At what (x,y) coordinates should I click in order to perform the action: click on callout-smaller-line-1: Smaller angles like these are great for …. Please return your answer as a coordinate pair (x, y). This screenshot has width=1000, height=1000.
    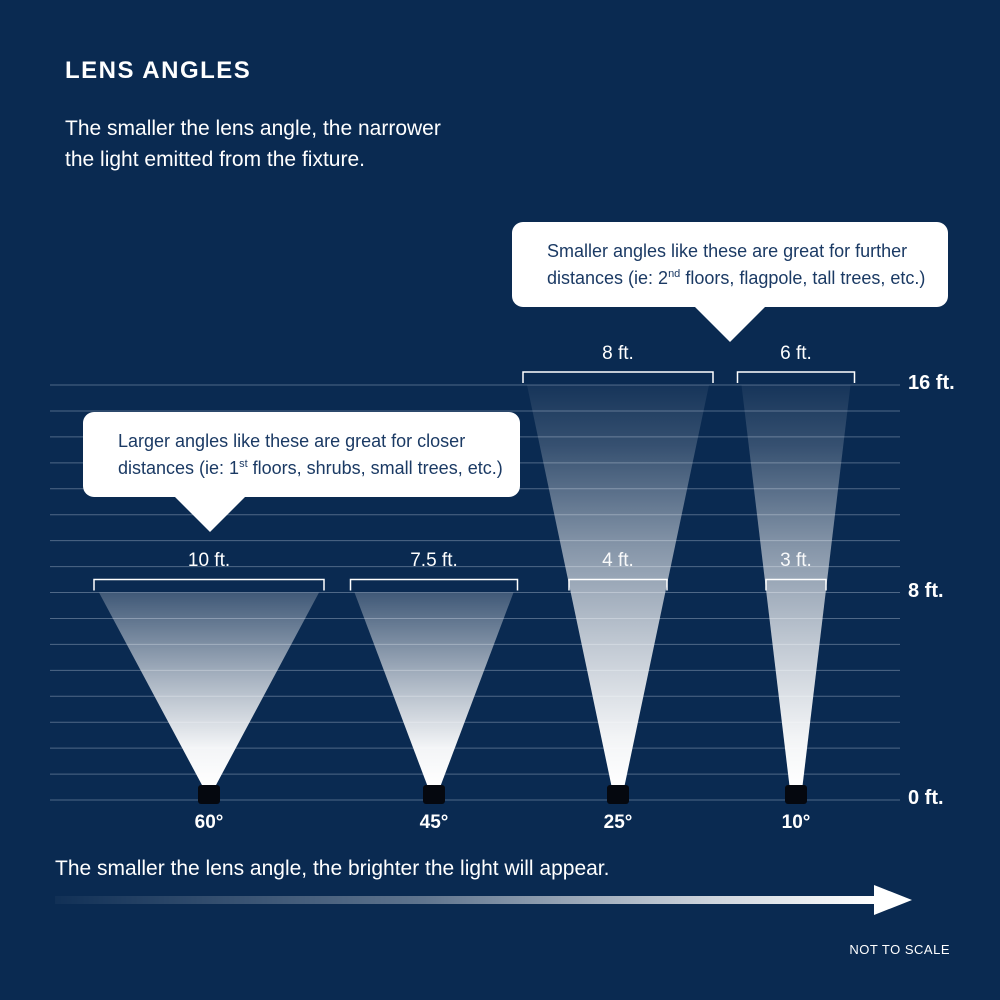
    Looking at the image, I should click on (727, 251).